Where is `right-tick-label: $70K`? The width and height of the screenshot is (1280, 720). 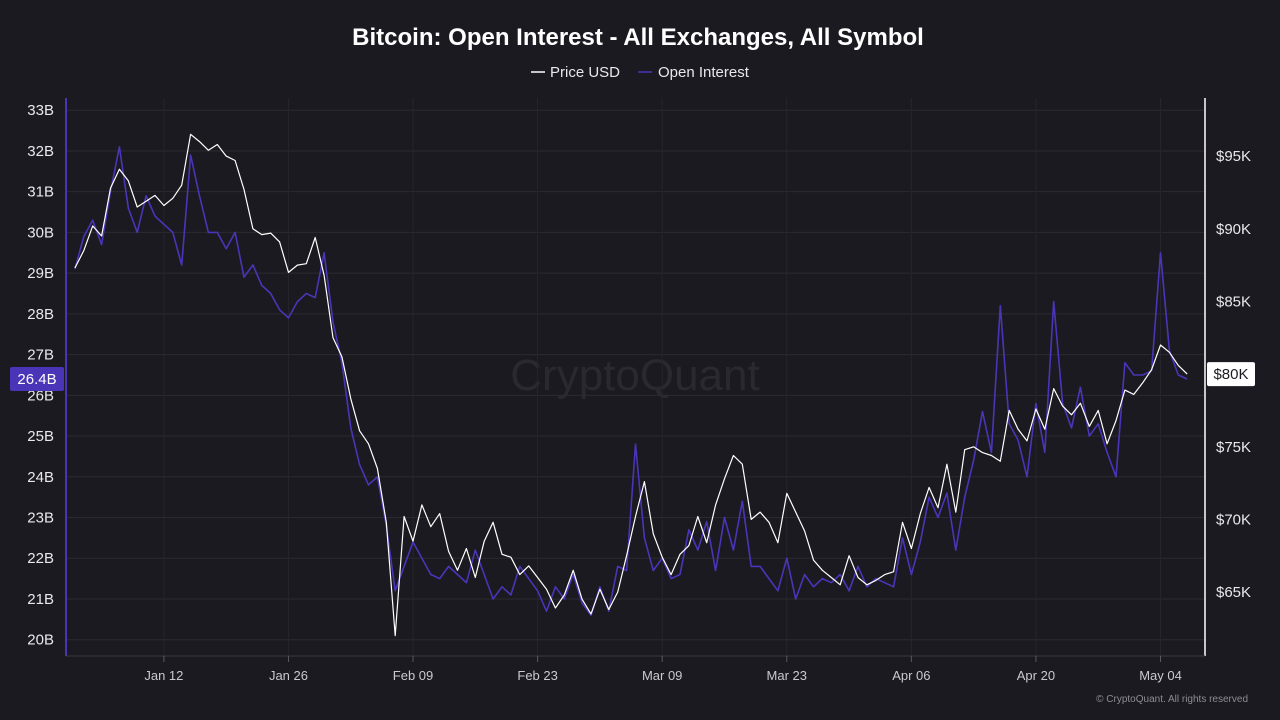
right-tick-label: $70K is located at coordinates (1233, 519).